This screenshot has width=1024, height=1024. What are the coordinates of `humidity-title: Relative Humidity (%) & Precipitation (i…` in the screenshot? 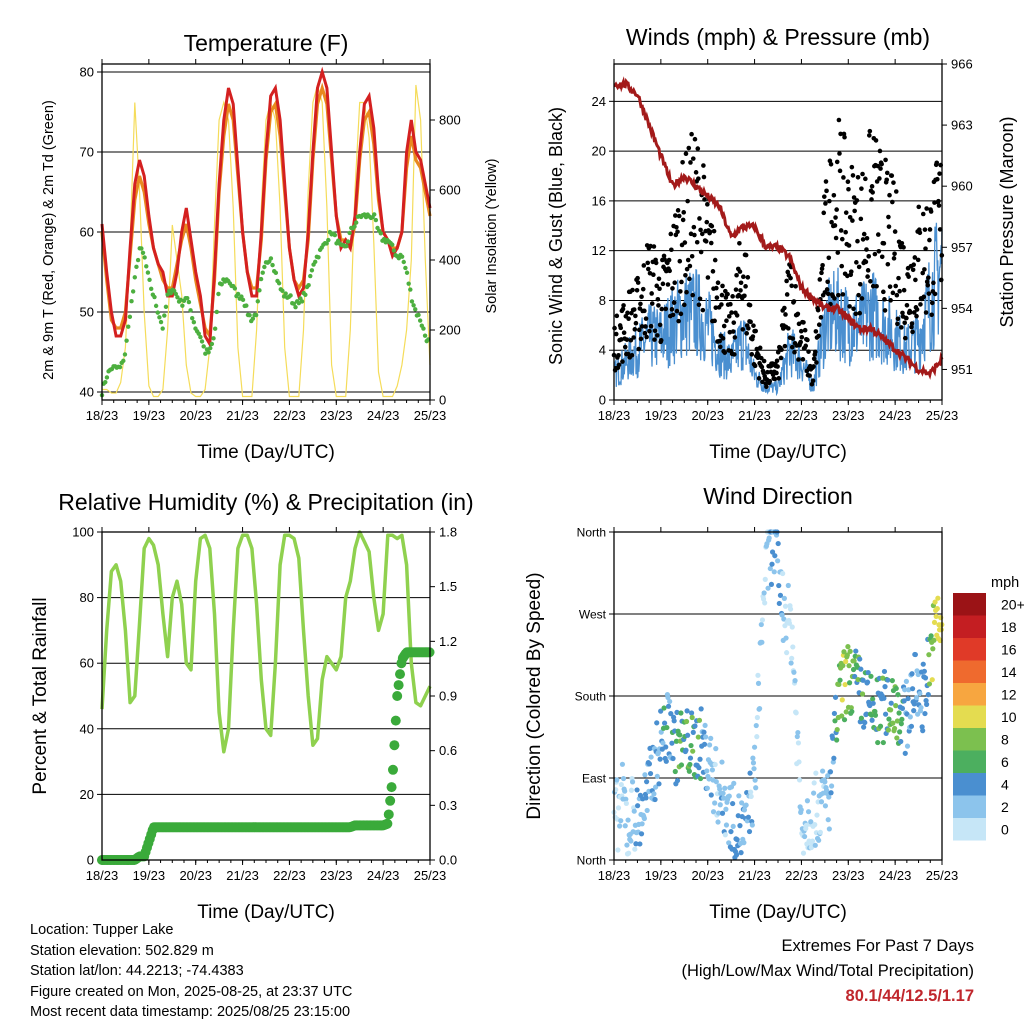 It's located at (265, 502).